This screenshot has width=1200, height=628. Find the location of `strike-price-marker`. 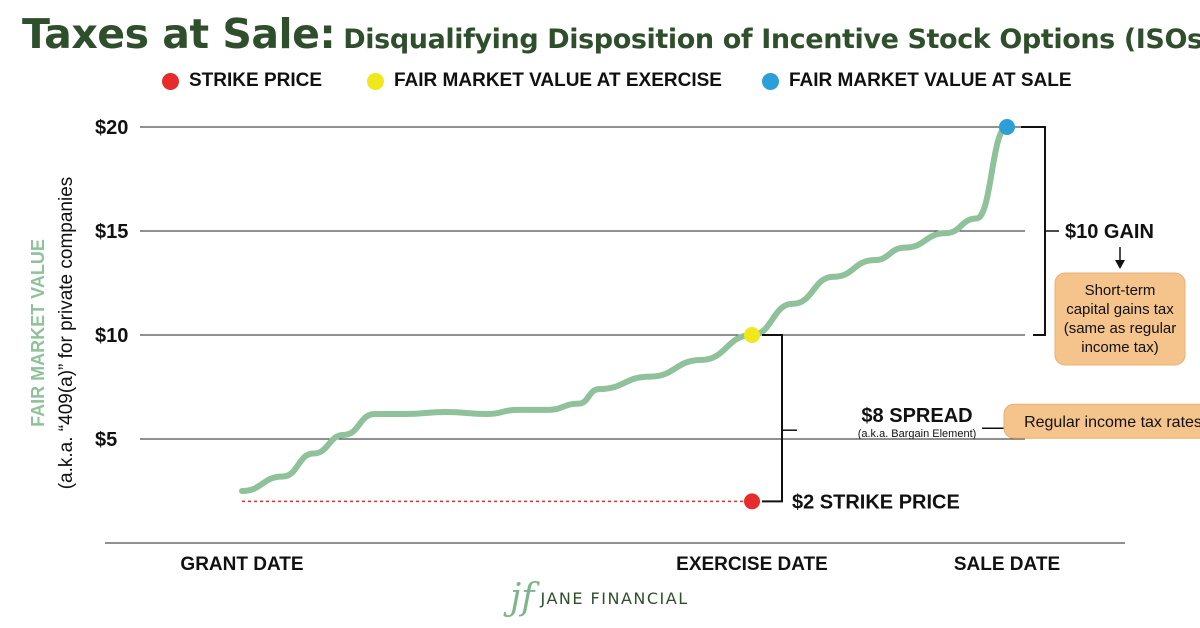

strike-price-marker is located at coordinates (752, 501).